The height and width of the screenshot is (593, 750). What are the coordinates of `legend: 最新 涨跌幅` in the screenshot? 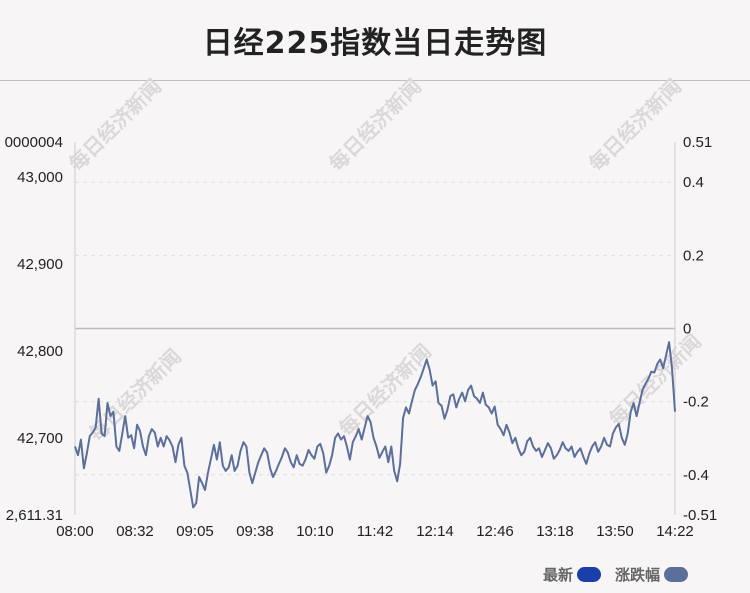 It's located at (608, 574).